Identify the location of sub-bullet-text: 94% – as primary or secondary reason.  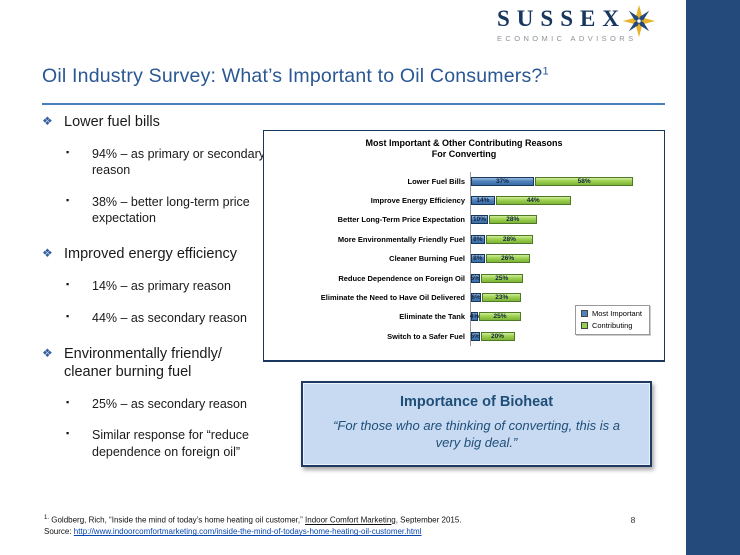
(178, 162).